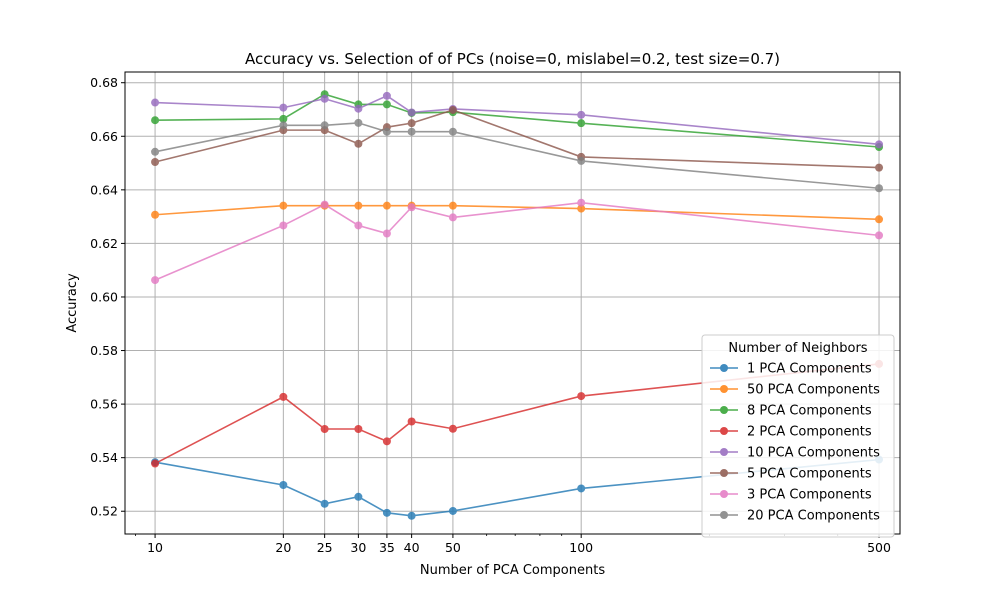 The height and width of the screenshot is (600, 1000). What do you see at coordinates (581, 547) in the screenshot?
I see `x-tick-label: 100` at bounding box center [581, 547].